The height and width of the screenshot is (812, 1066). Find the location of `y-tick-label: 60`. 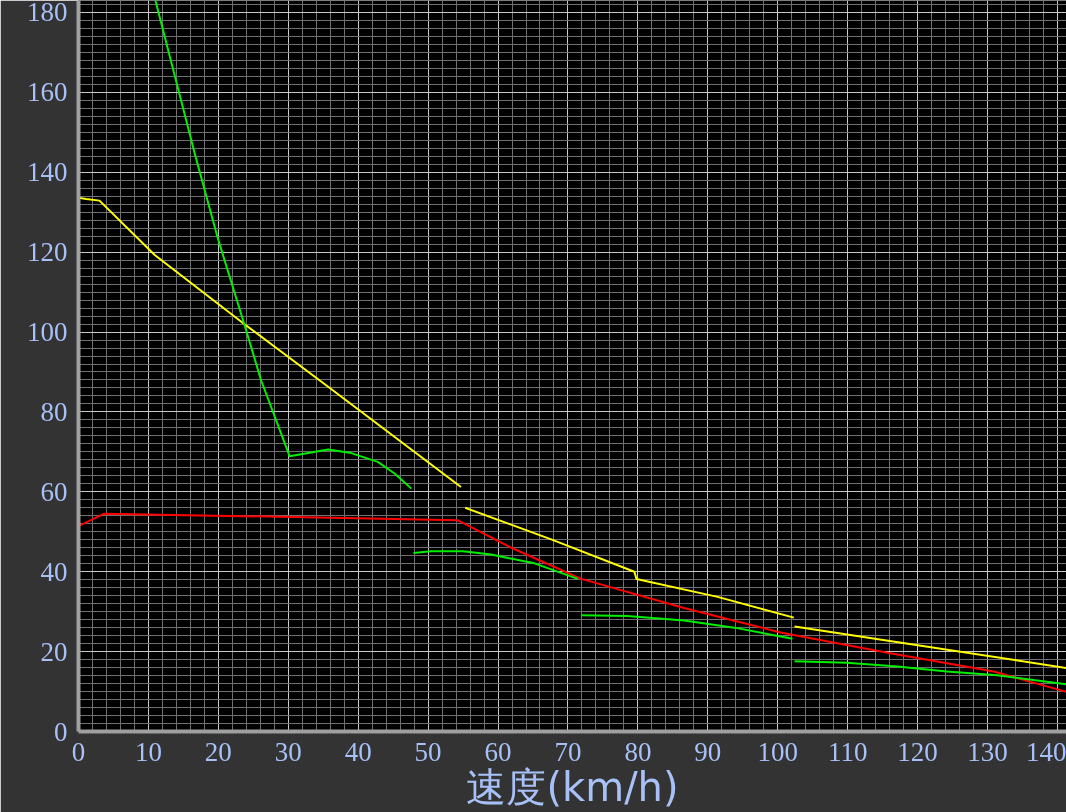

y-tick-label: 60 is located at coordinates (54, 491).